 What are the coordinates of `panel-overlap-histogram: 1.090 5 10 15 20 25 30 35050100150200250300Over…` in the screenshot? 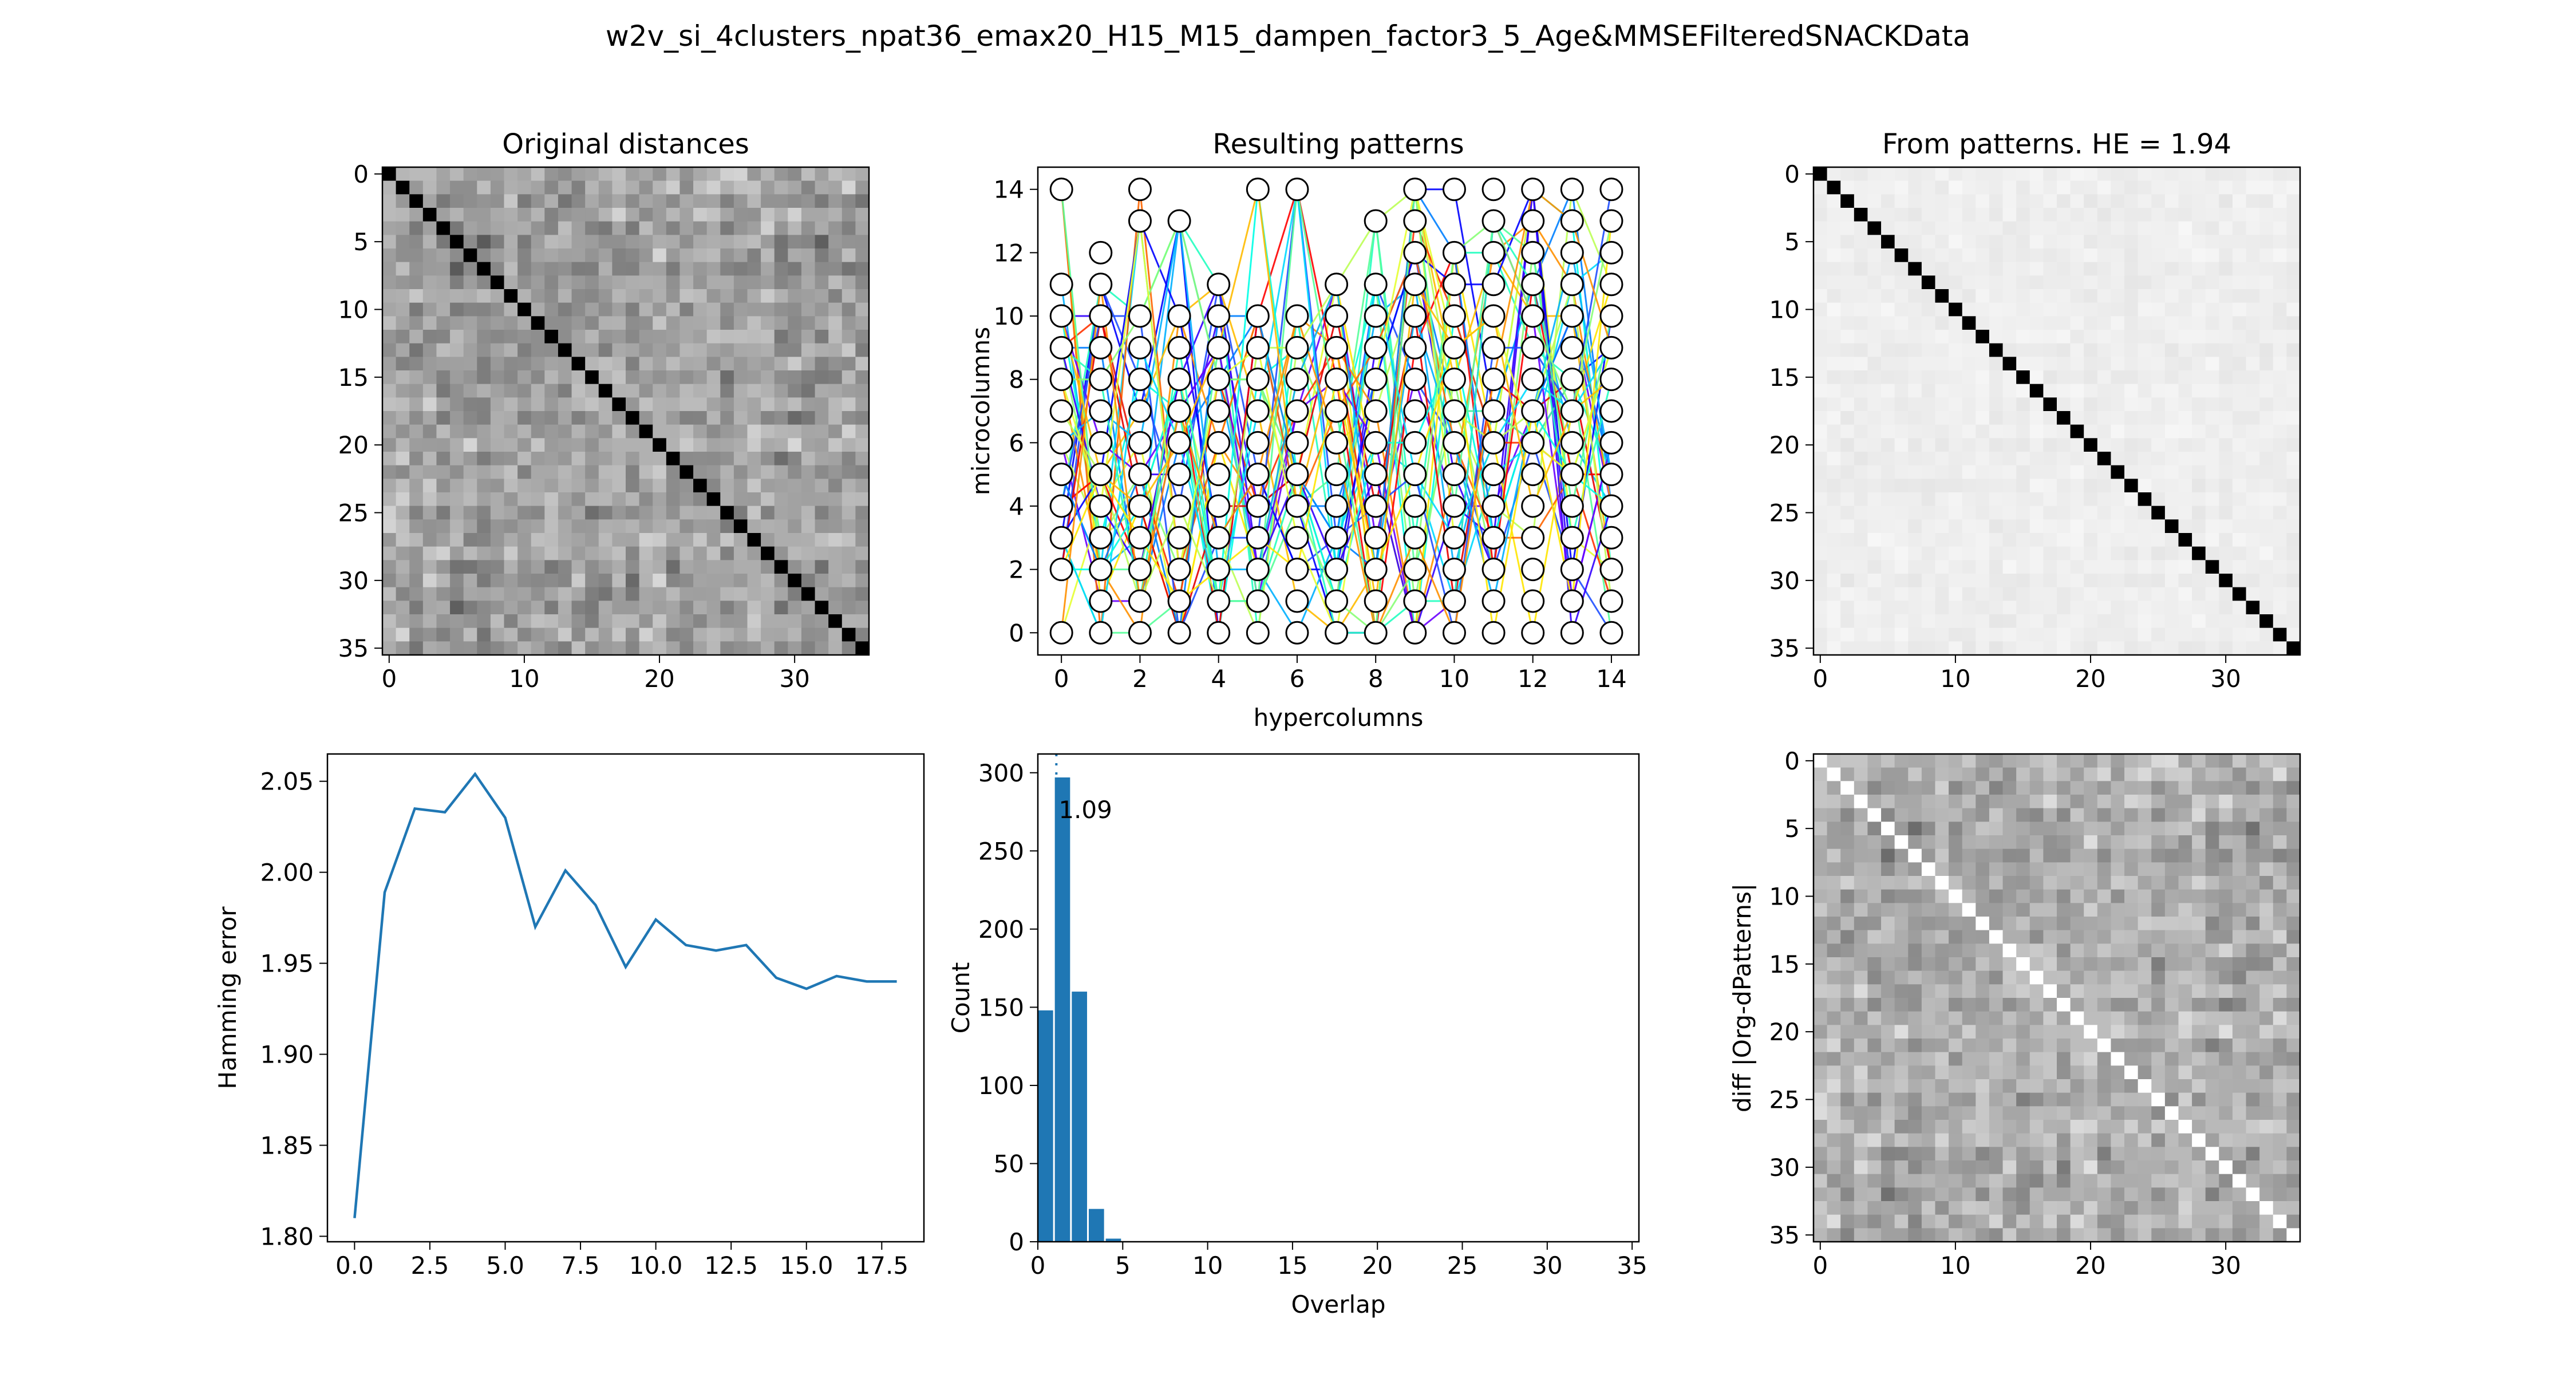 It's located at (1297, 1035).